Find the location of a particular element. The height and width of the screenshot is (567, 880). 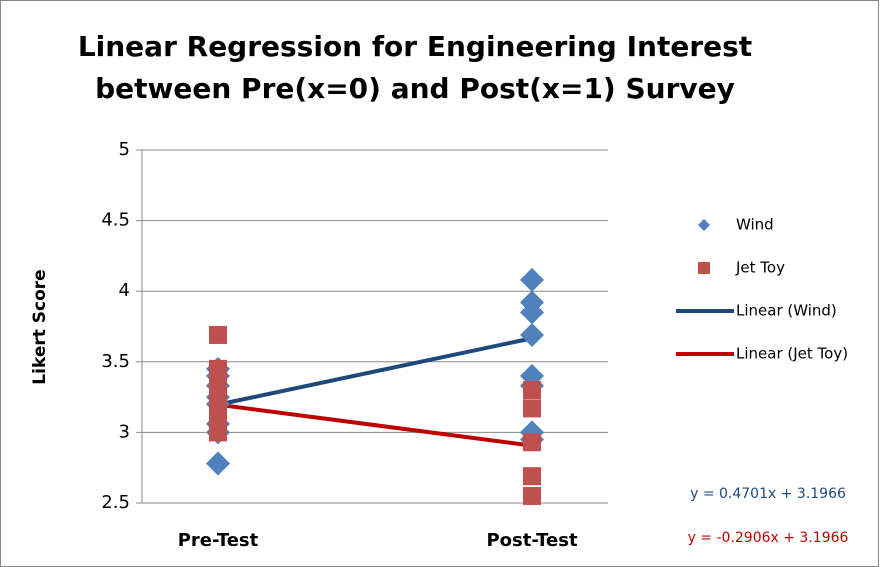

x-tick-label: Pre-Test is located at coordinates (218, 540).